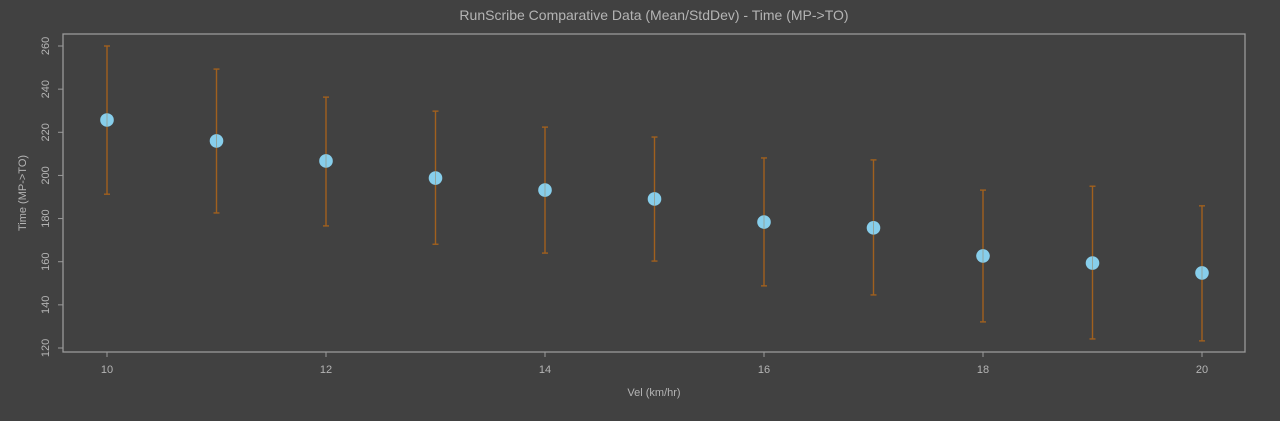 This screenshot has height=421, width=1280. What do you see at coordinates (545, 370) in the screenshot?
I see `x-tick-label: 14` at bounding box center [545, 370].